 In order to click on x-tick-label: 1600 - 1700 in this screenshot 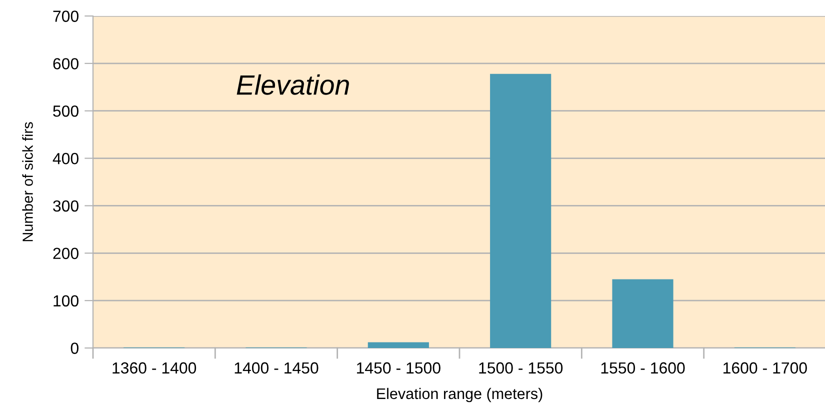, I will do `click(765, 368)`.